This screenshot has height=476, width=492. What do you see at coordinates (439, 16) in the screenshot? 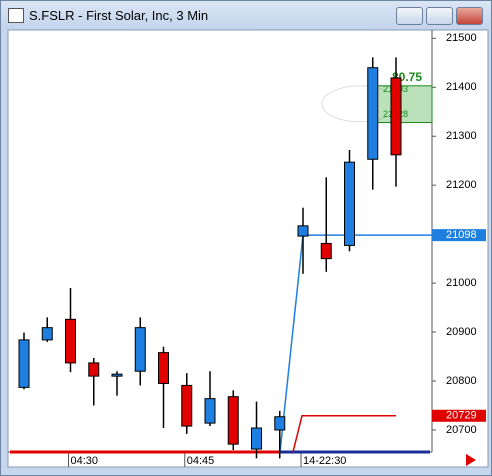
I see `maximize-button` at bounding box center [439, 16].